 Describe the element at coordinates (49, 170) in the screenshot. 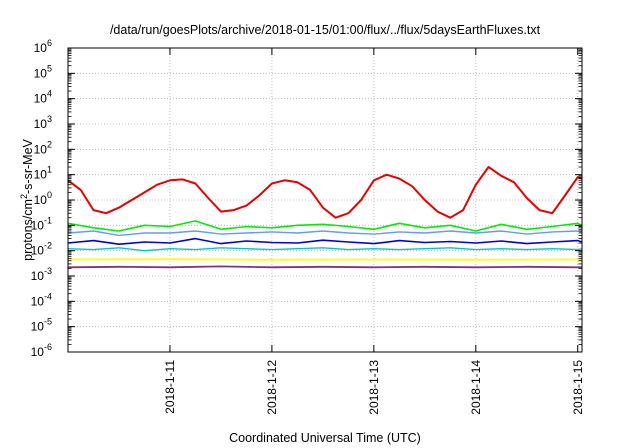

I see `y-tick-label-exp: 1` at that location.